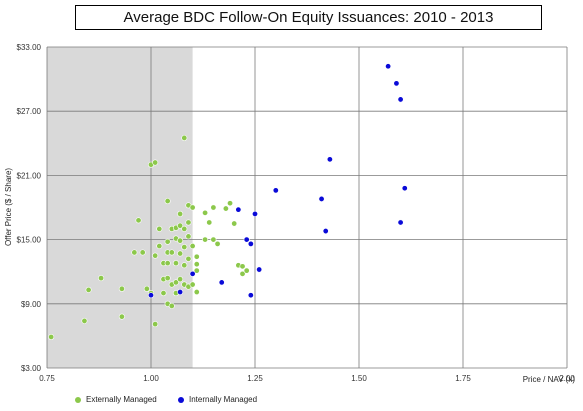  I want to click on x-tick-label: 1.25, so click(255, 378).